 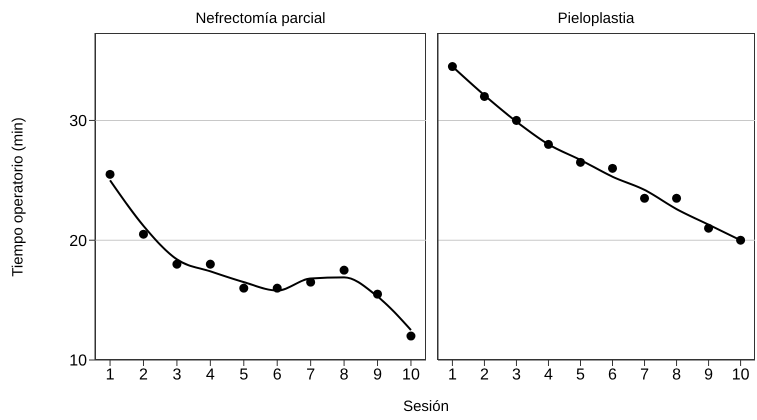 What do you see at coordinates (596, 18) in the screenshot?
I see `chart-title: Pieloplastia` at bounding box center [596, 18].